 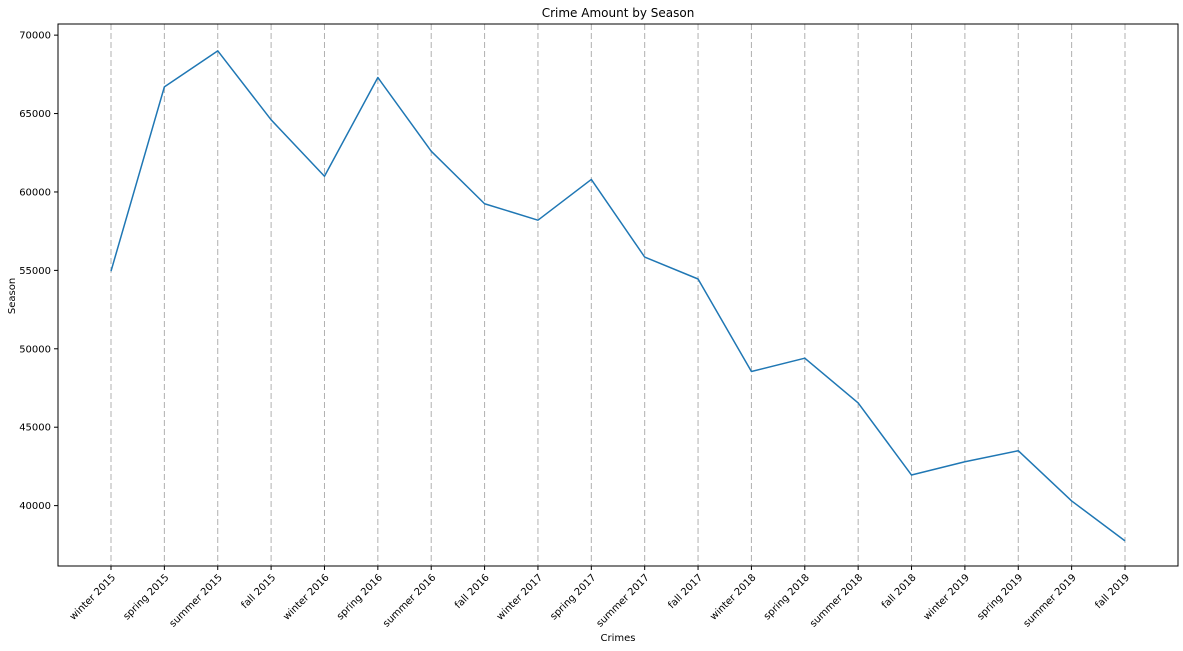 I want to click on x-tick-label: spring 2018, so click(x=787, y=597).